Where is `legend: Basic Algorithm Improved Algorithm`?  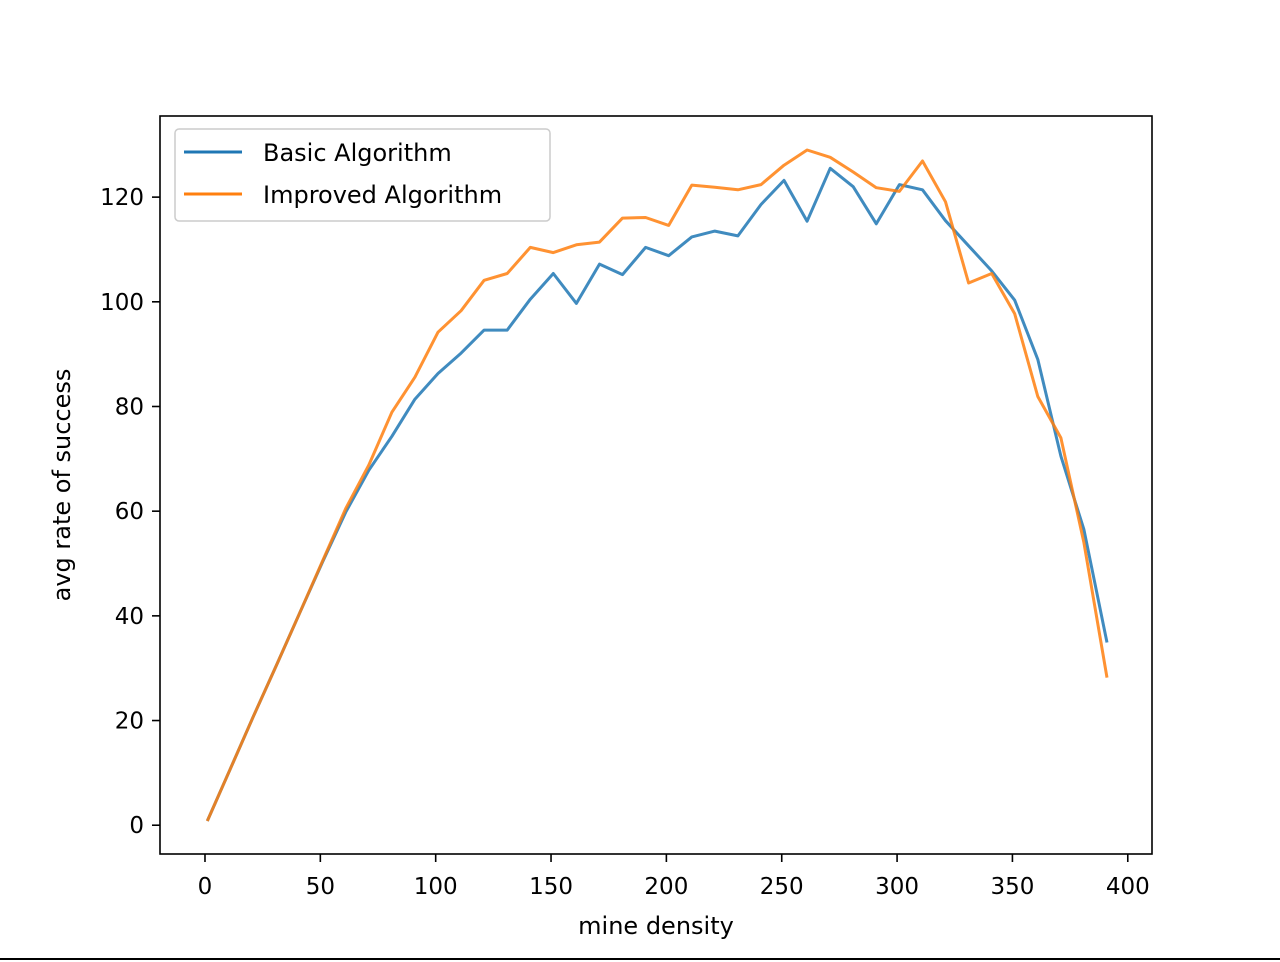 legend: Basic Algorithm Improved Algorithm is located at coordinates (362, 175).